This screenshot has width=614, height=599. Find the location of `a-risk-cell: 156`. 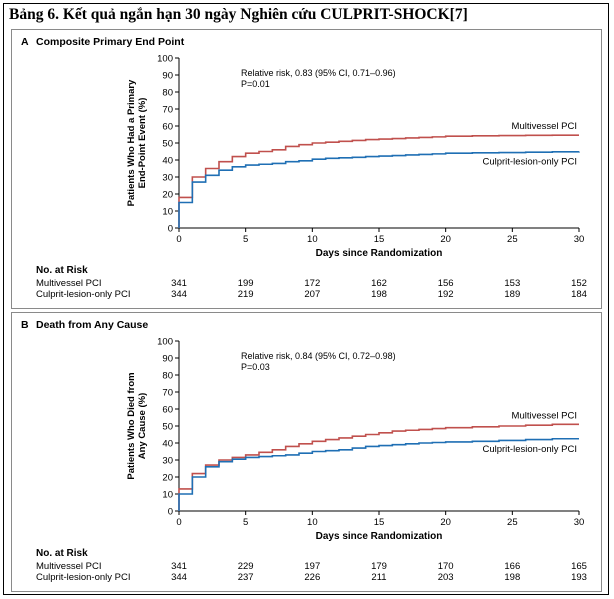

a-risk-cell: 156 is located at coordinates (446, 283).